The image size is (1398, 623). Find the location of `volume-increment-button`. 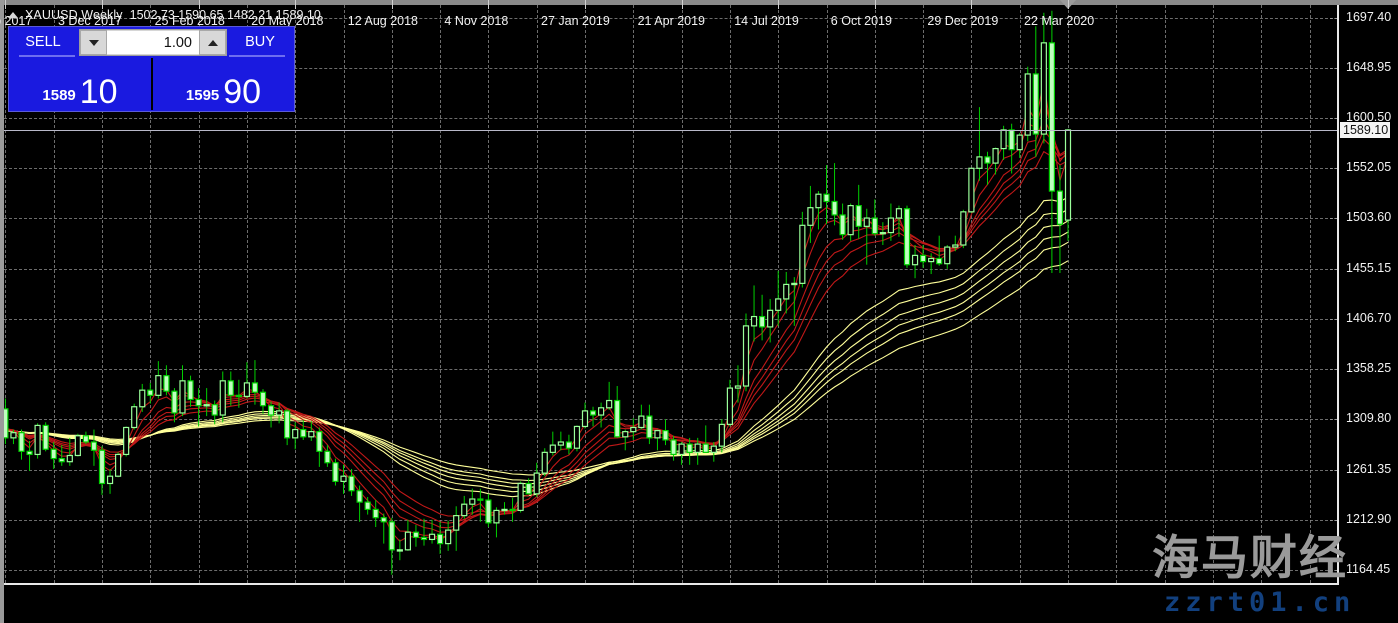

volume-increment-button is located at coordinates (212, 42).